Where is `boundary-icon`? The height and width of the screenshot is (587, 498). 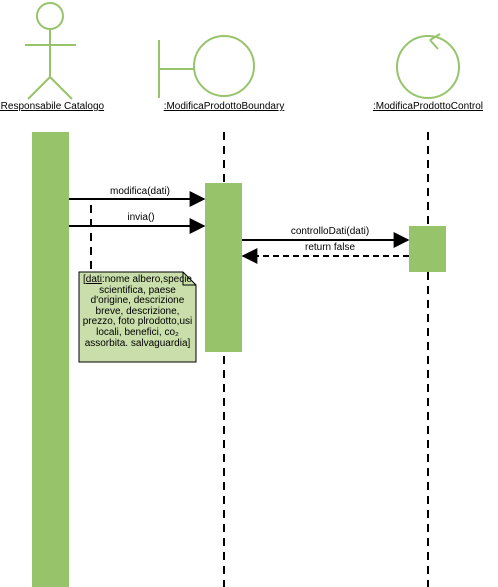
boundary-icon is located at coordinates (206, 67).